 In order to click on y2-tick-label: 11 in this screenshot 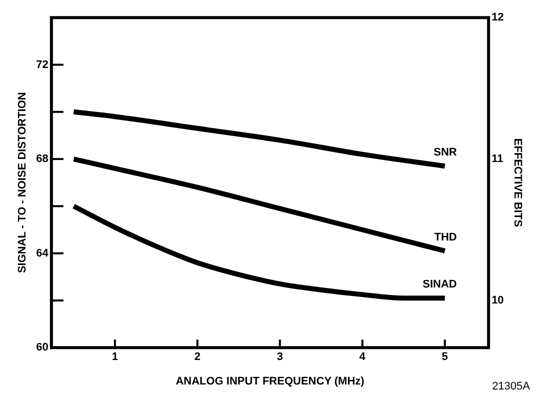, I will do `click(498, 159)`.